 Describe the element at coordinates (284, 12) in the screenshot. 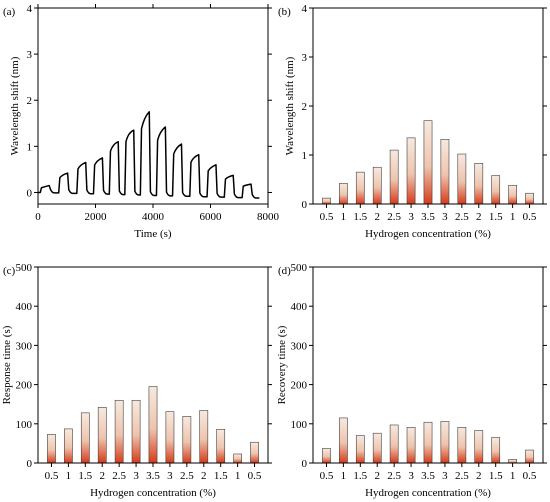

I see `panel-label: (b)` at that location.